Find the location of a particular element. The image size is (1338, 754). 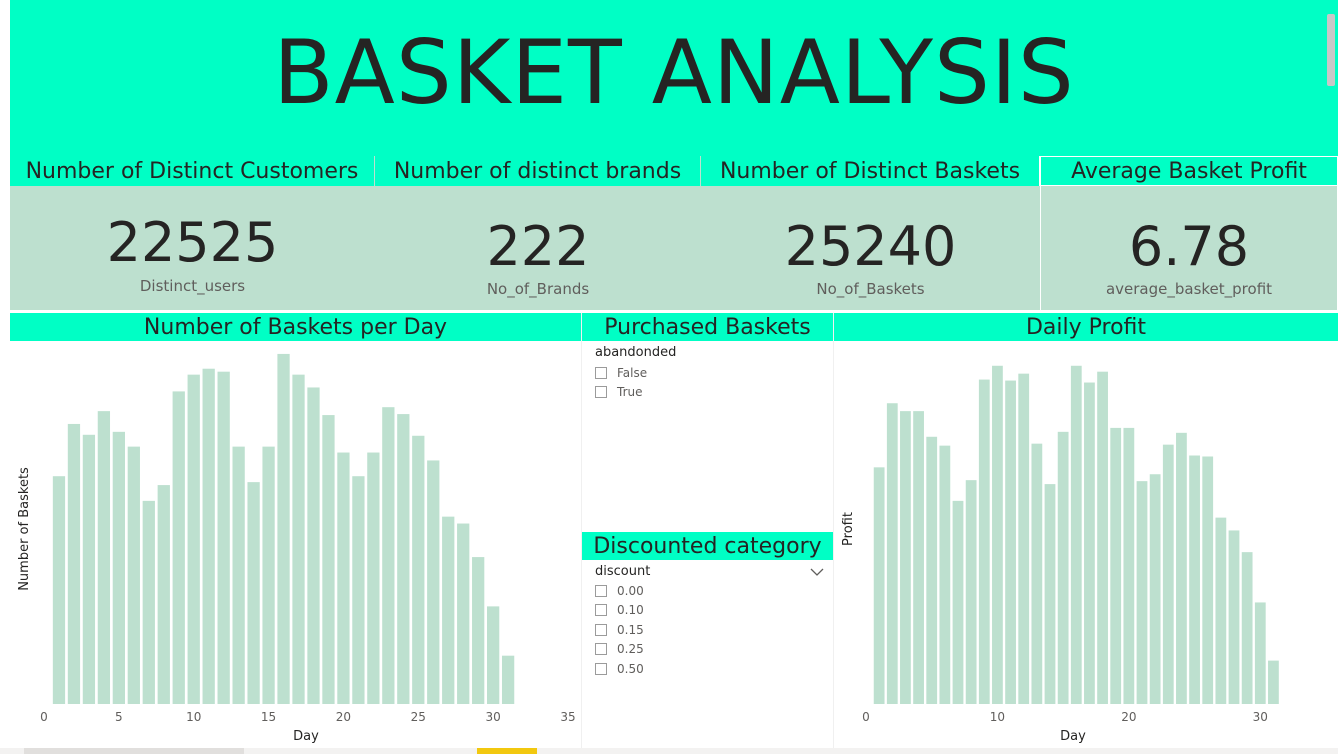

panel-divider is located at coordinates (833, 530).